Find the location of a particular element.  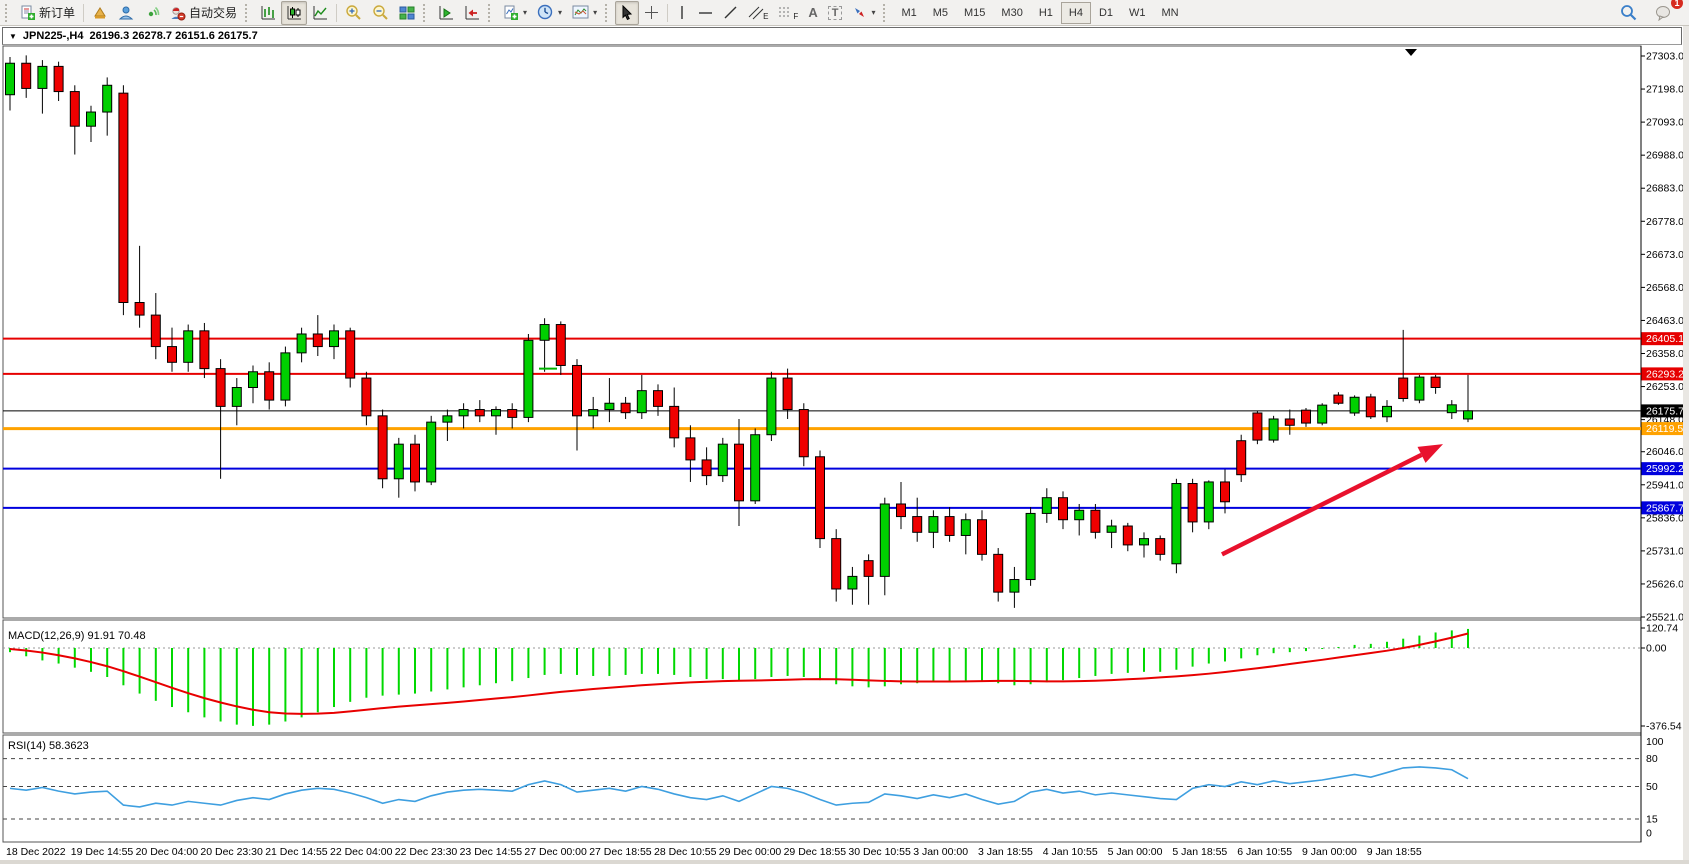

tile-windows-icon is located at coordinates (407, 13).